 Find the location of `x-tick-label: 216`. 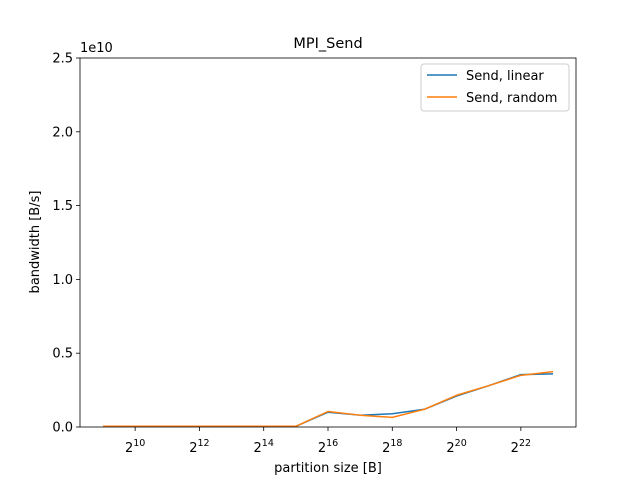

x-tick-label: 216 is located at coordinates (328, 447).